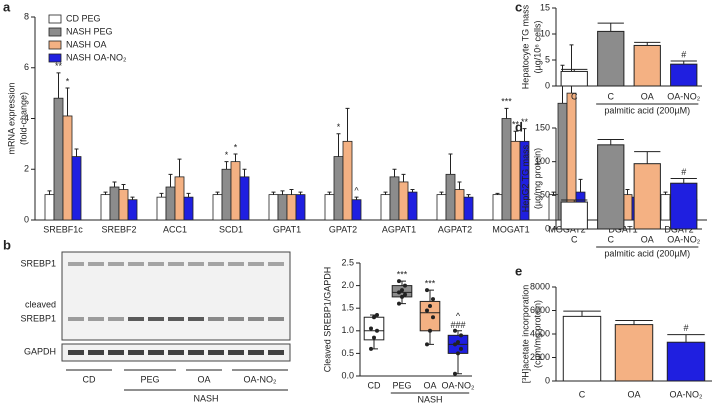  What do you see at coordinates (347, 375) in the screenshot?
I see `y-tick-label: 0.0` at bounding box center [347, 375].